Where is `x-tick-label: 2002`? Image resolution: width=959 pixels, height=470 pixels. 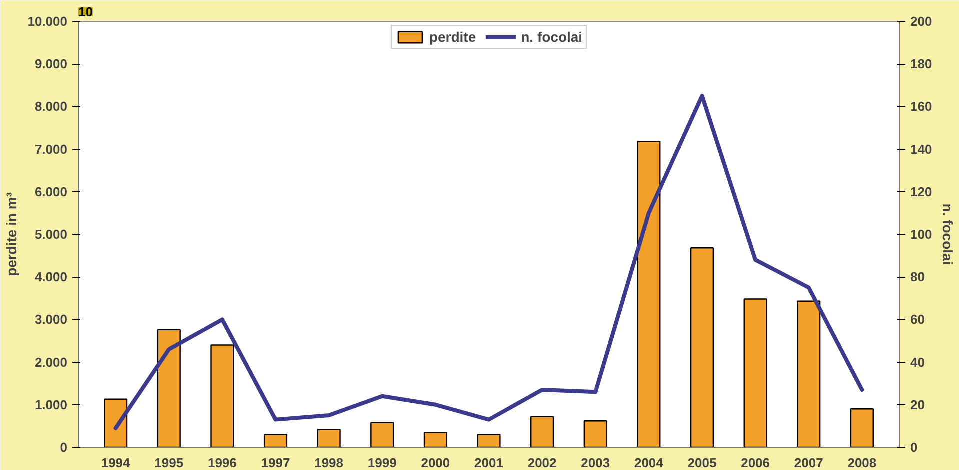
x-tick-label: 2002 is located at coordinates (542, 463).